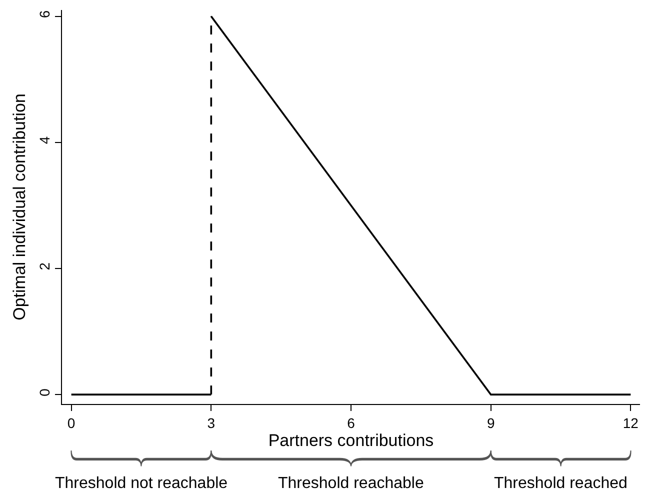 This screenshot has height=504, width=656. Describe the element at coordinates (630, 422) in the screenshot. I see `x-tick-label: 12` at that location.